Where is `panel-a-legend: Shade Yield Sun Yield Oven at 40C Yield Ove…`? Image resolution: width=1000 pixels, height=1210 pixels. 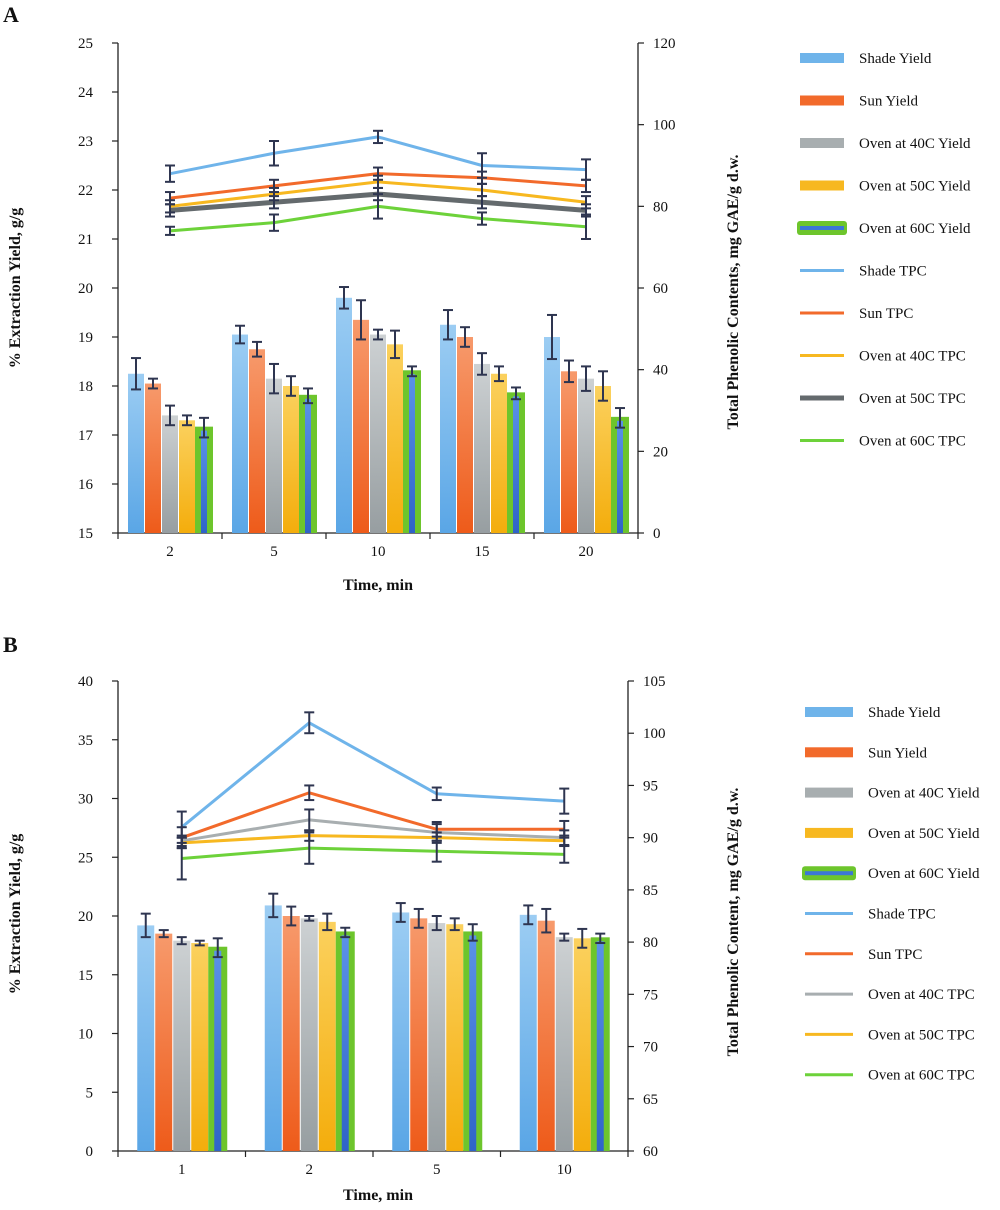
panel-a-legend: Shade Yield Sun Yield Oven at 40C Yield Ove… is located at coordinates (884, 250).